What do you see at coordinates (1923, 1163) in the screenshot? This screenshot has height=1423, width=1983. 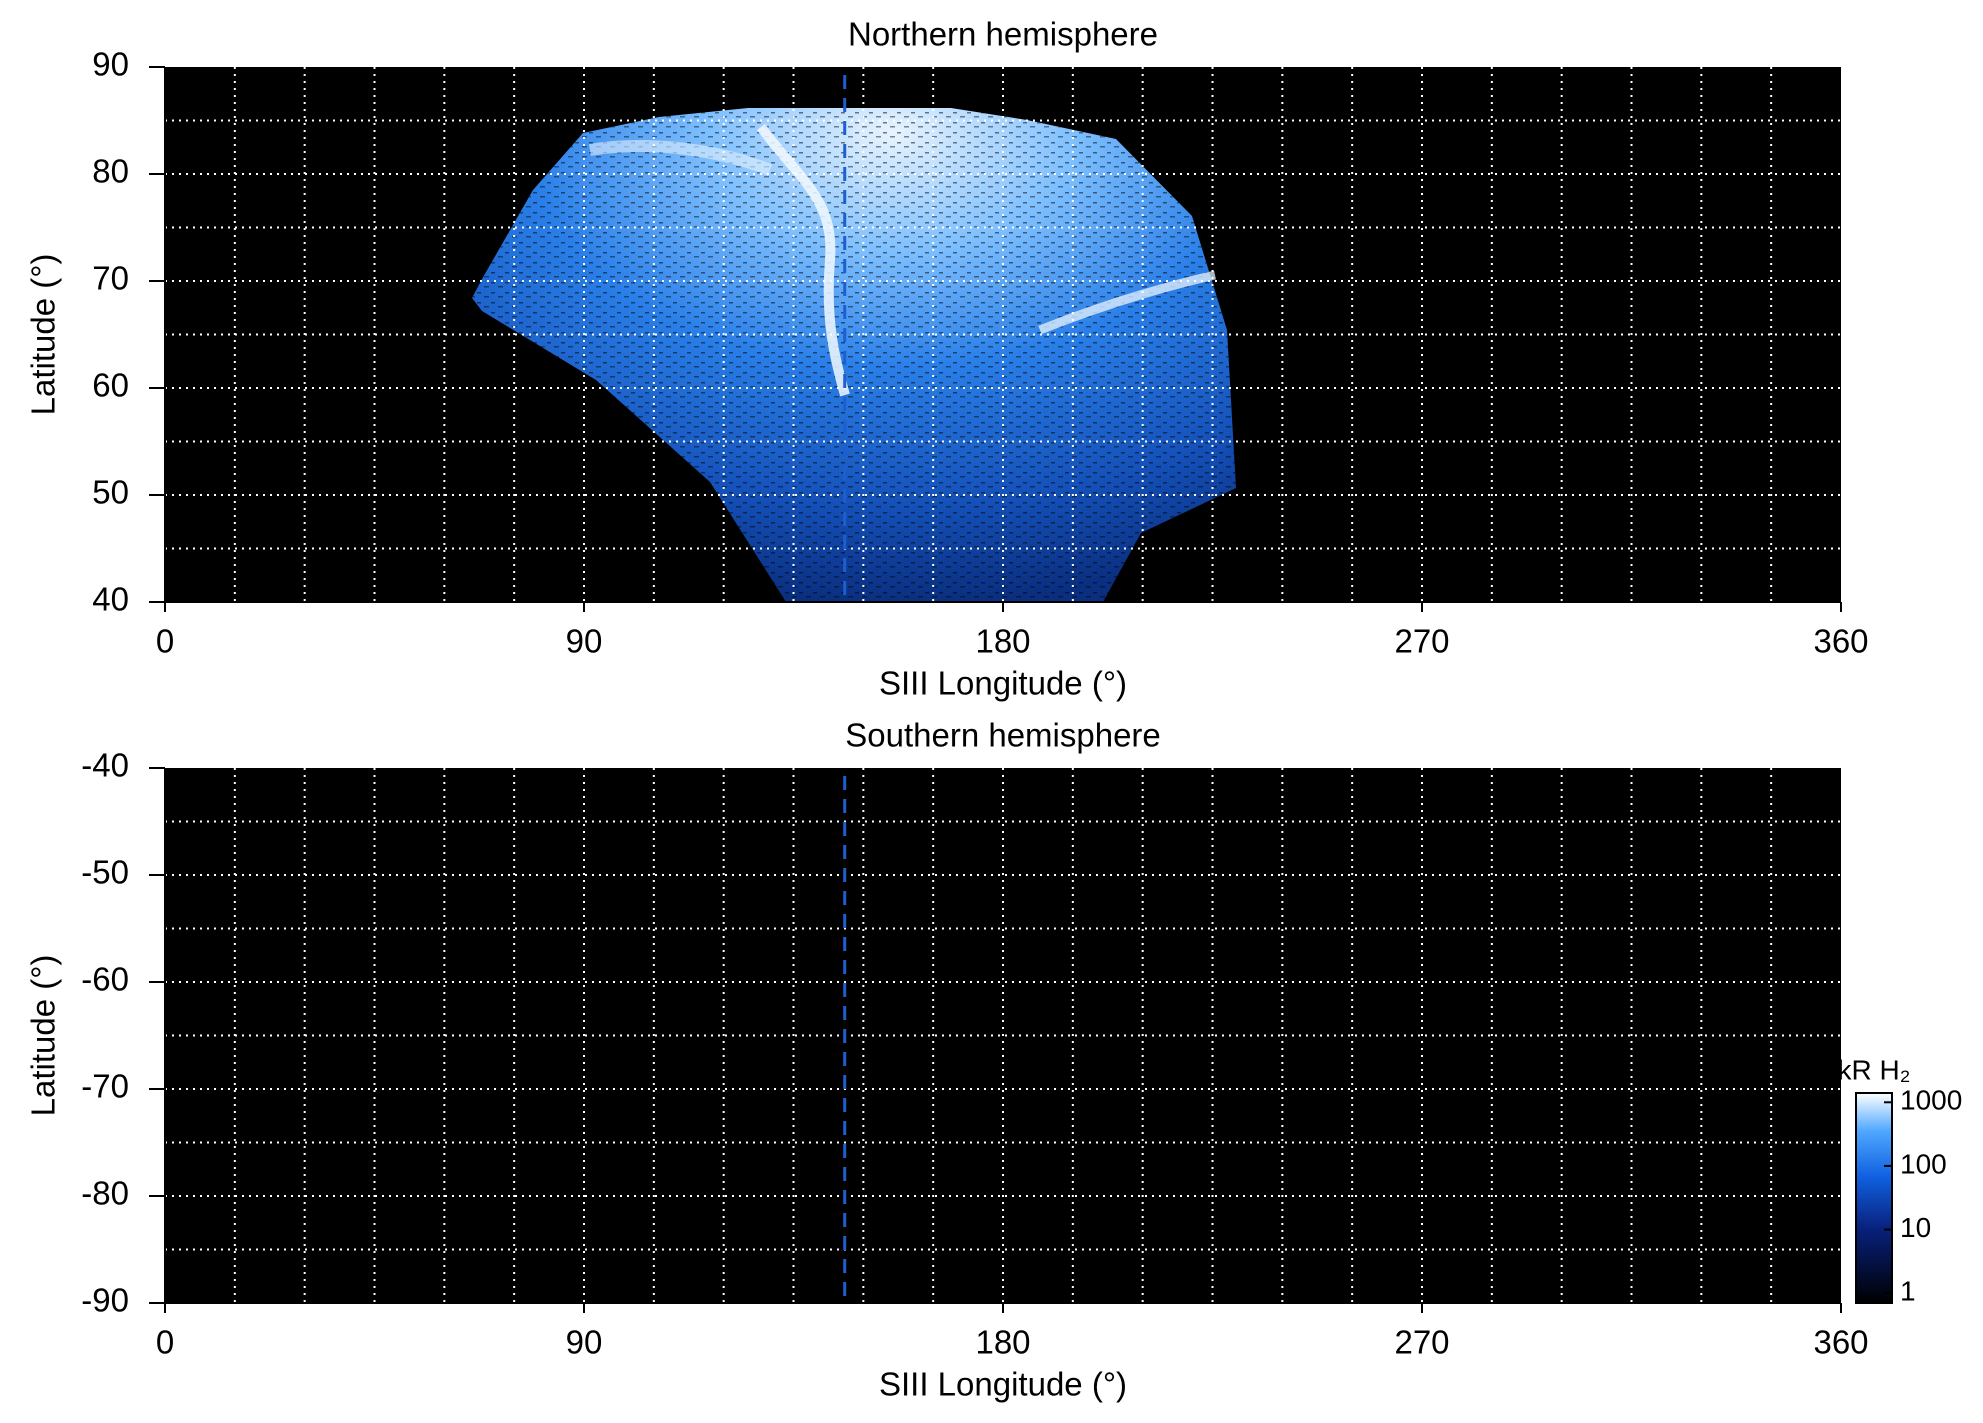 I see `colorbar-tick-label: 100` at bounding box center [1923, 1163].